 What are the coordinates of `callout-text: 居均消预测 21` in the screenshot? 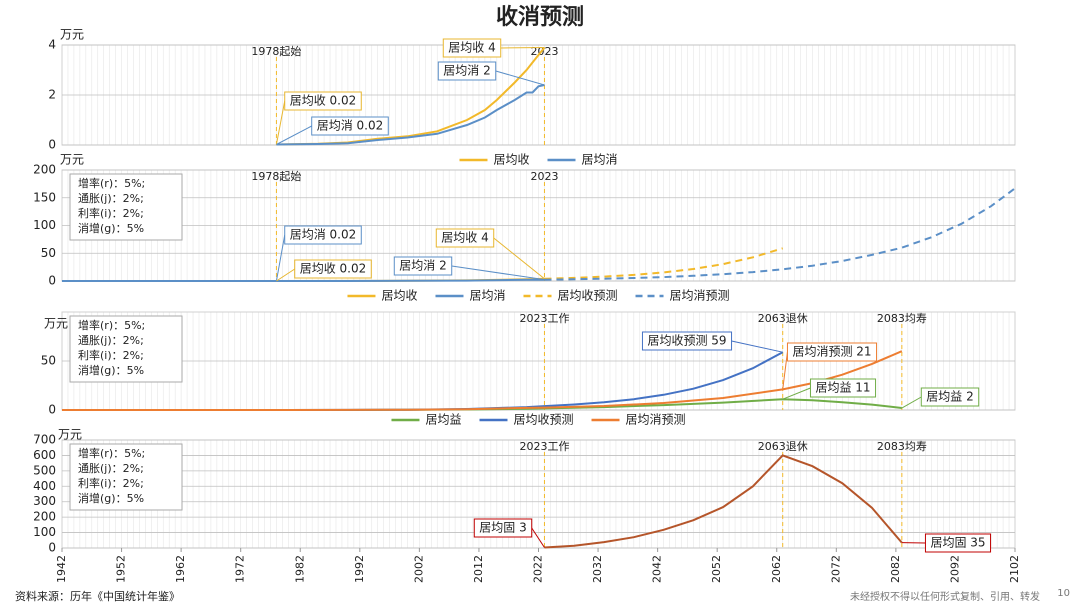 It's located at (831, 352).